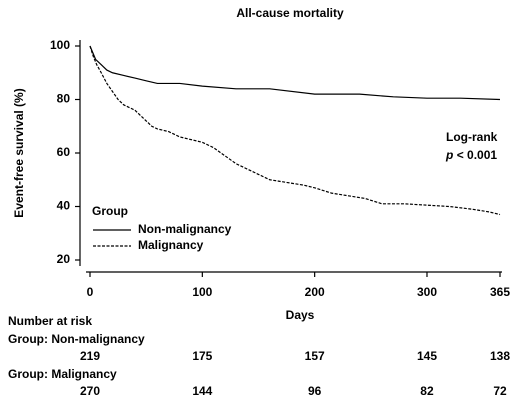 Image resolution: width=526 pixels, height=403 pixels. Describe the element at coordinates (427, 292) in the screenshot. I see `x-tick-label: 300` at that location.